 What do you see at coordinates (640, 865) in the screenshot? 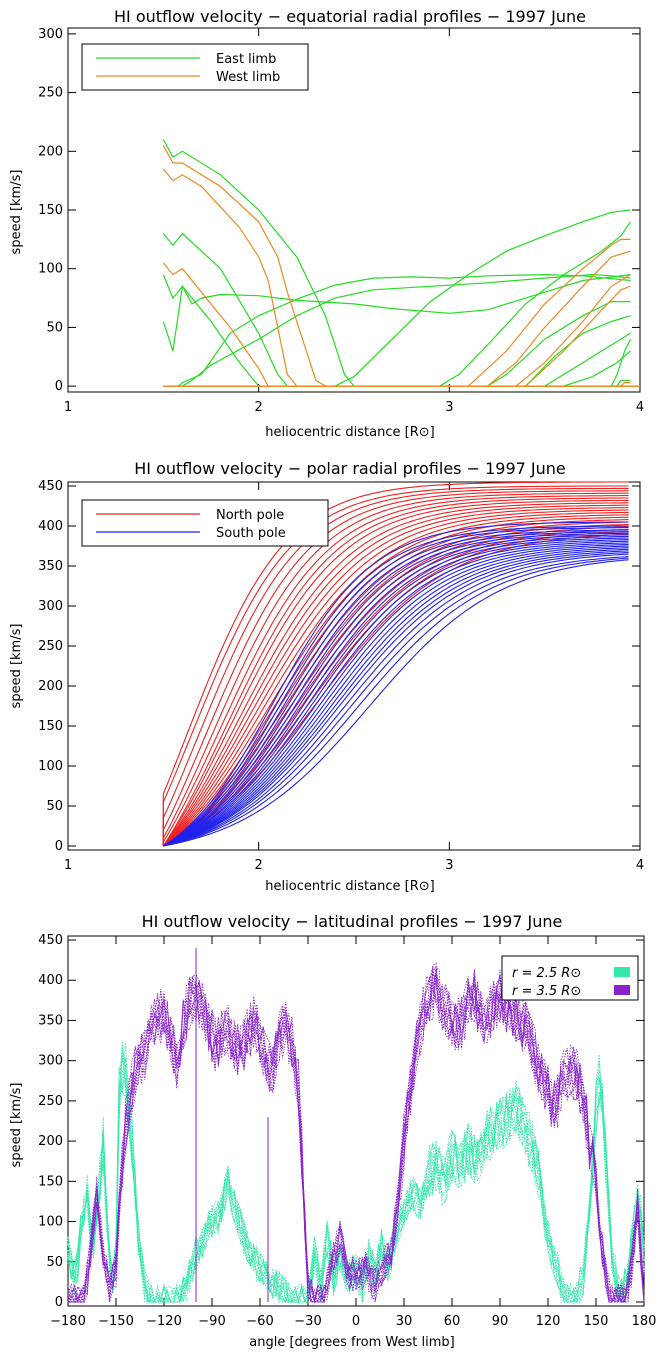
I see `x-tick-label: 4` at bounding box center [640, 865].